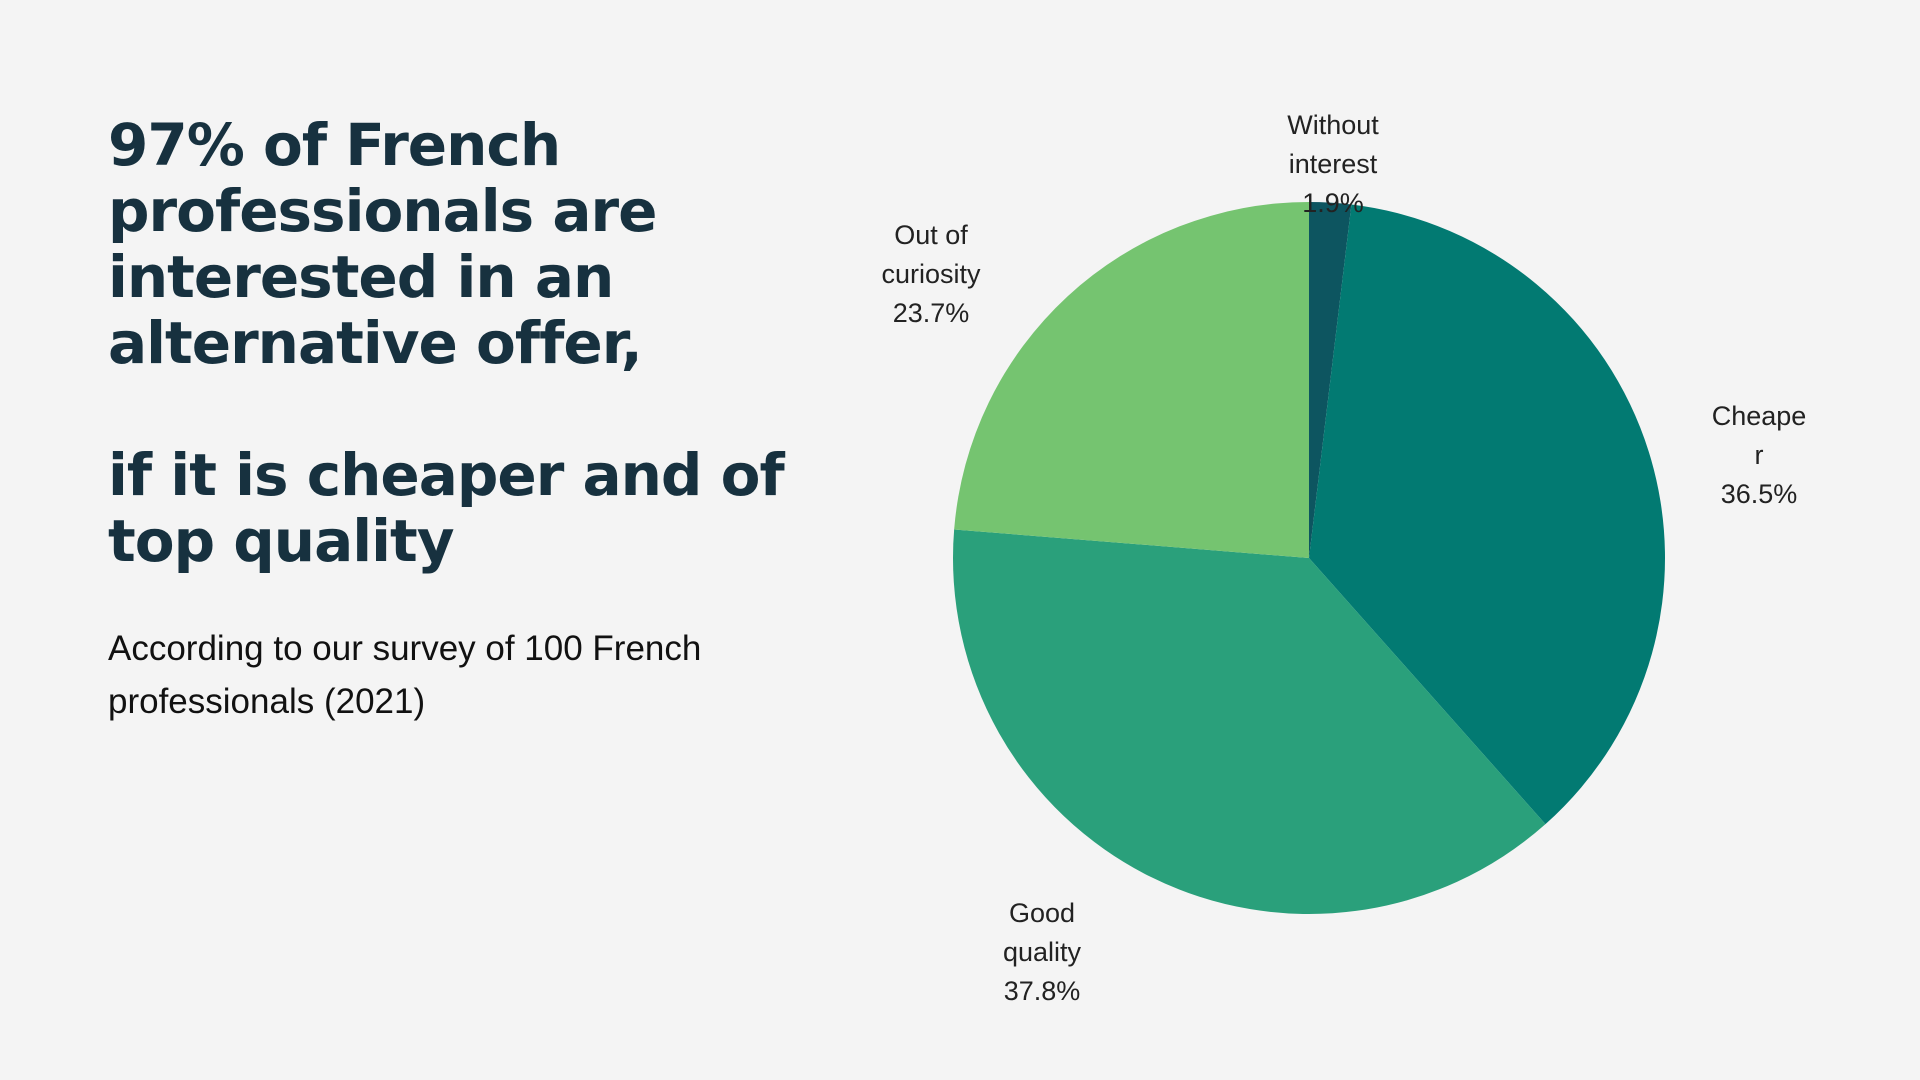  What do you see at coordinates (281, 541) in the screenshot?
I see `headline-line: top quality` at bounding box center [281, 541].